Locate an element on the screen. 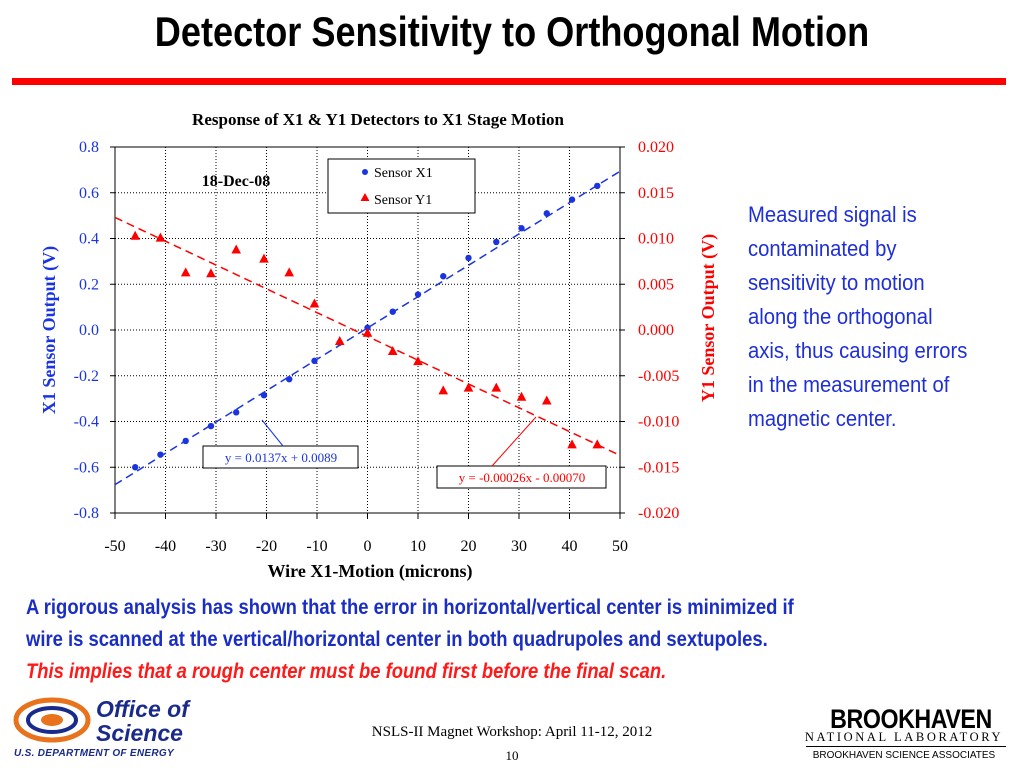 Image resolution: width=1024 pixels, height=768 pixels. bnl-logo-line-1: BROOKHAVEN is located at coordinates (911, 719).